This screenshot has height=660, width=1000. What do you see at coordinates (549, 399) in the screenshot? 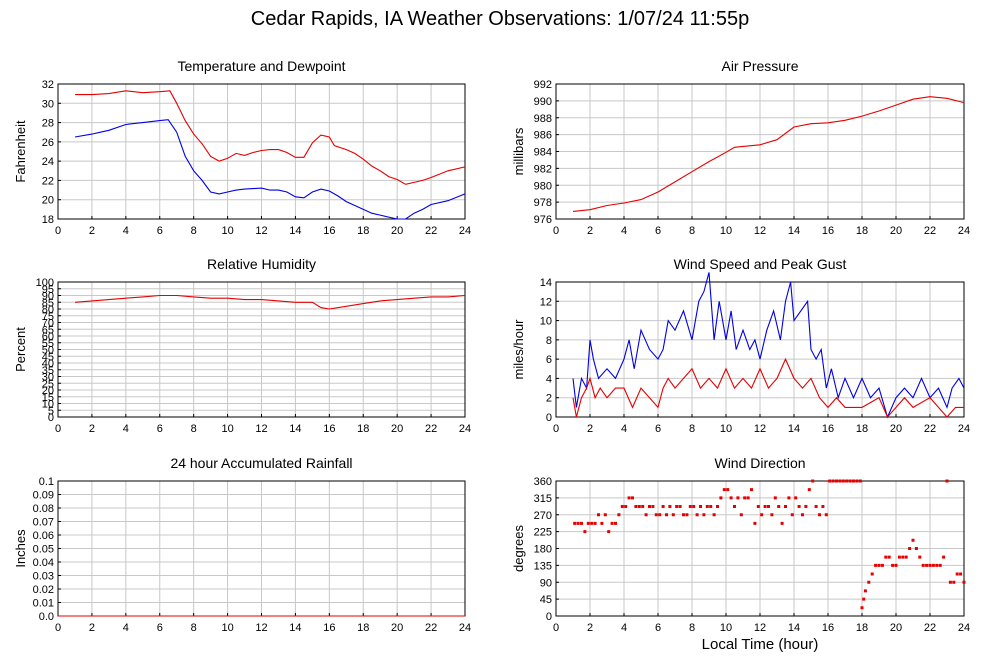
I see `y-tick-label: 2` at bounding box center [549, 399].